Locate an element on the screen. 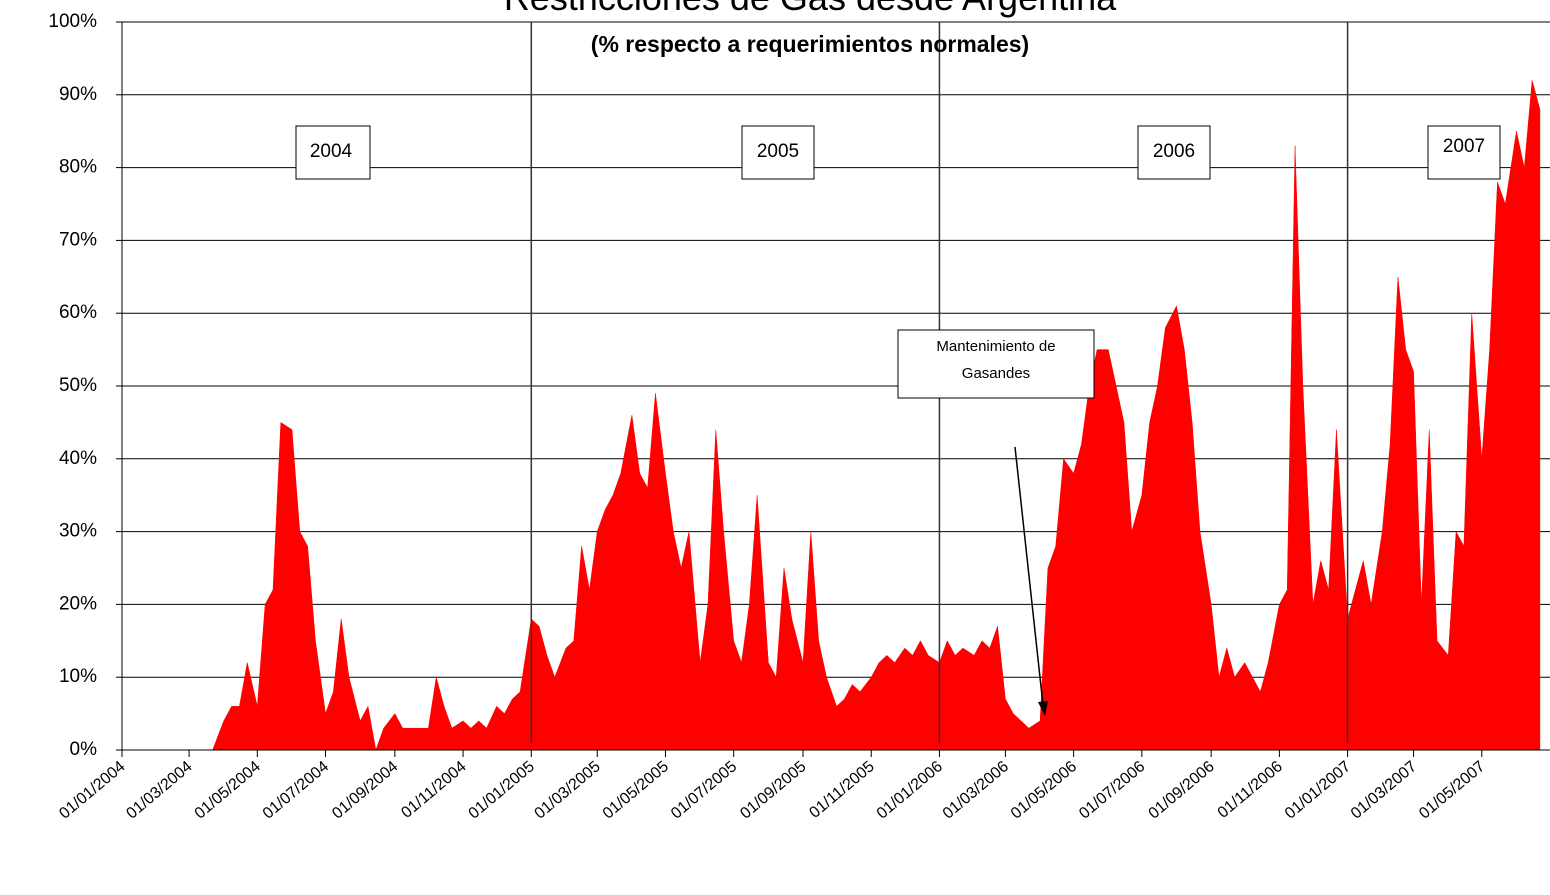  chart-subtitle: (% respecto a requerimientos normales) is located at coordinates (810, 44).